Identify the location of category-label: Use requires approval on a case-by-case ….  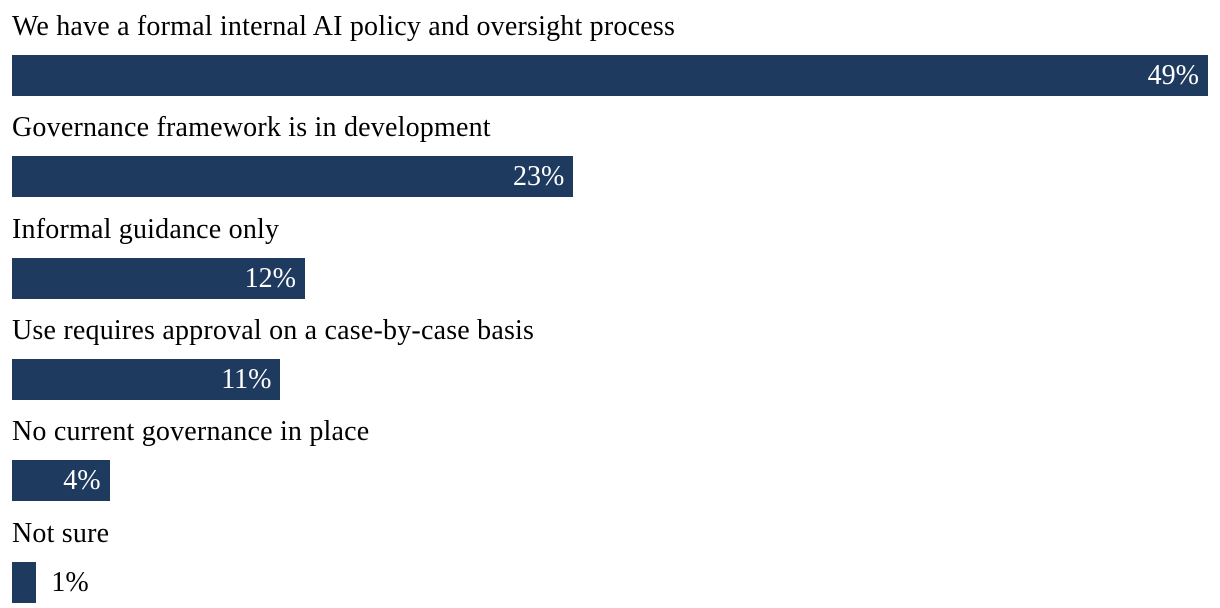
(273, 330).